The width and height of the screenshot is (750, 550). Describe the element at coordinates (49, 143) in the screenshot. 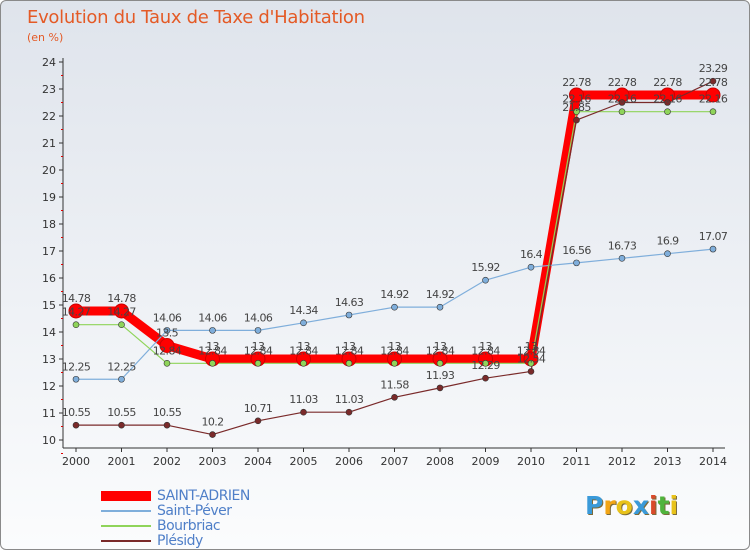

I see `y-tick-label: 21` at that location.